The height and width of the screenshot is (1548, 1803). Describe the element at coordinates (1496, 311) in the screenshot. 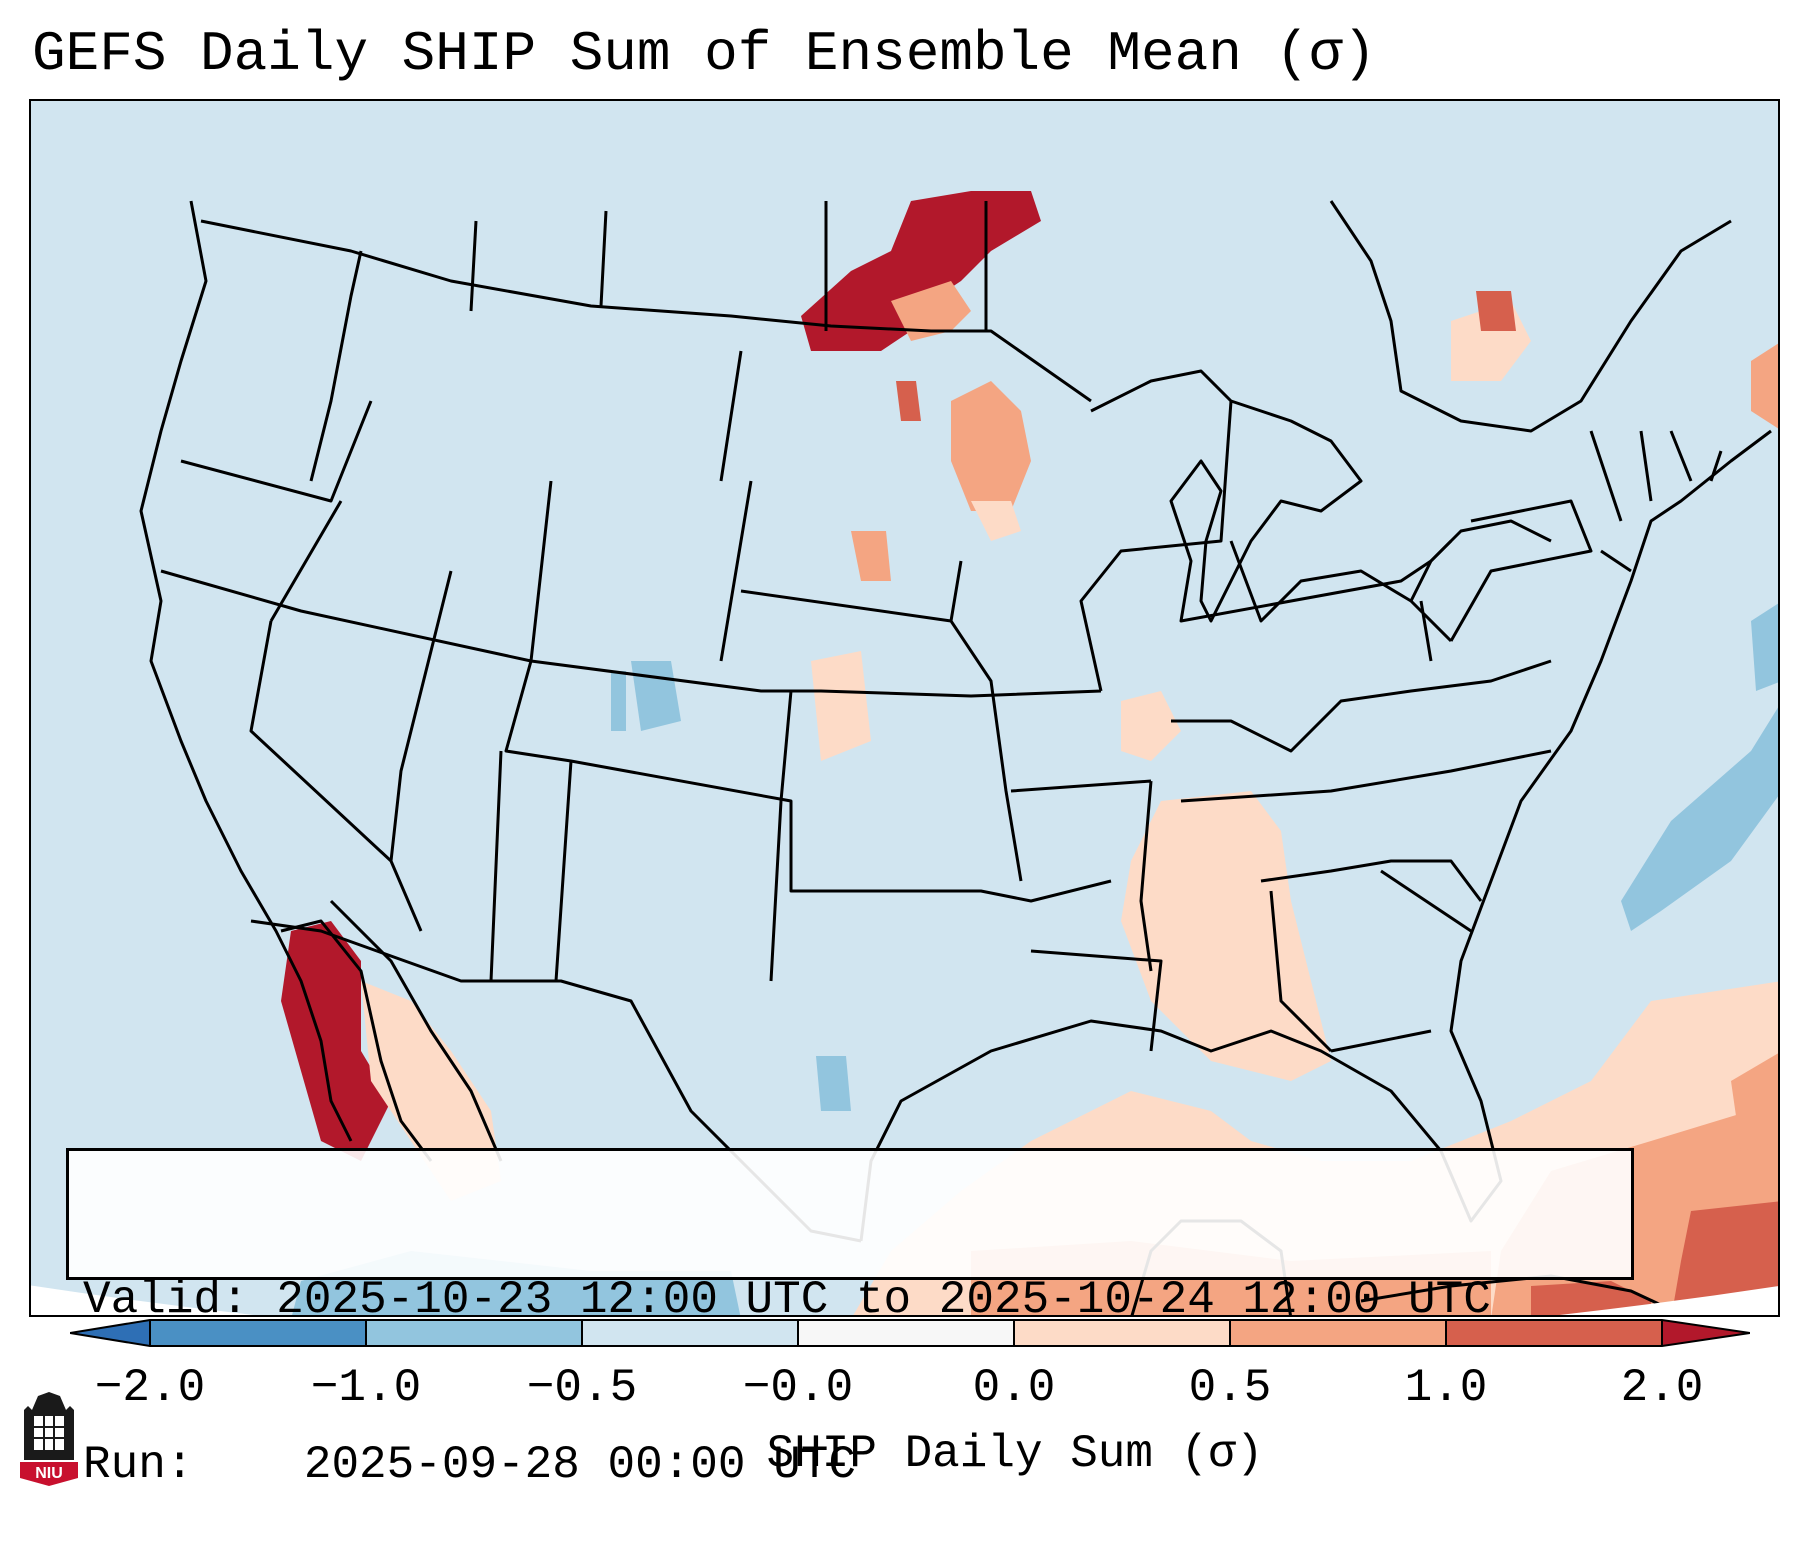

I see `ontario-core-field` at that location.